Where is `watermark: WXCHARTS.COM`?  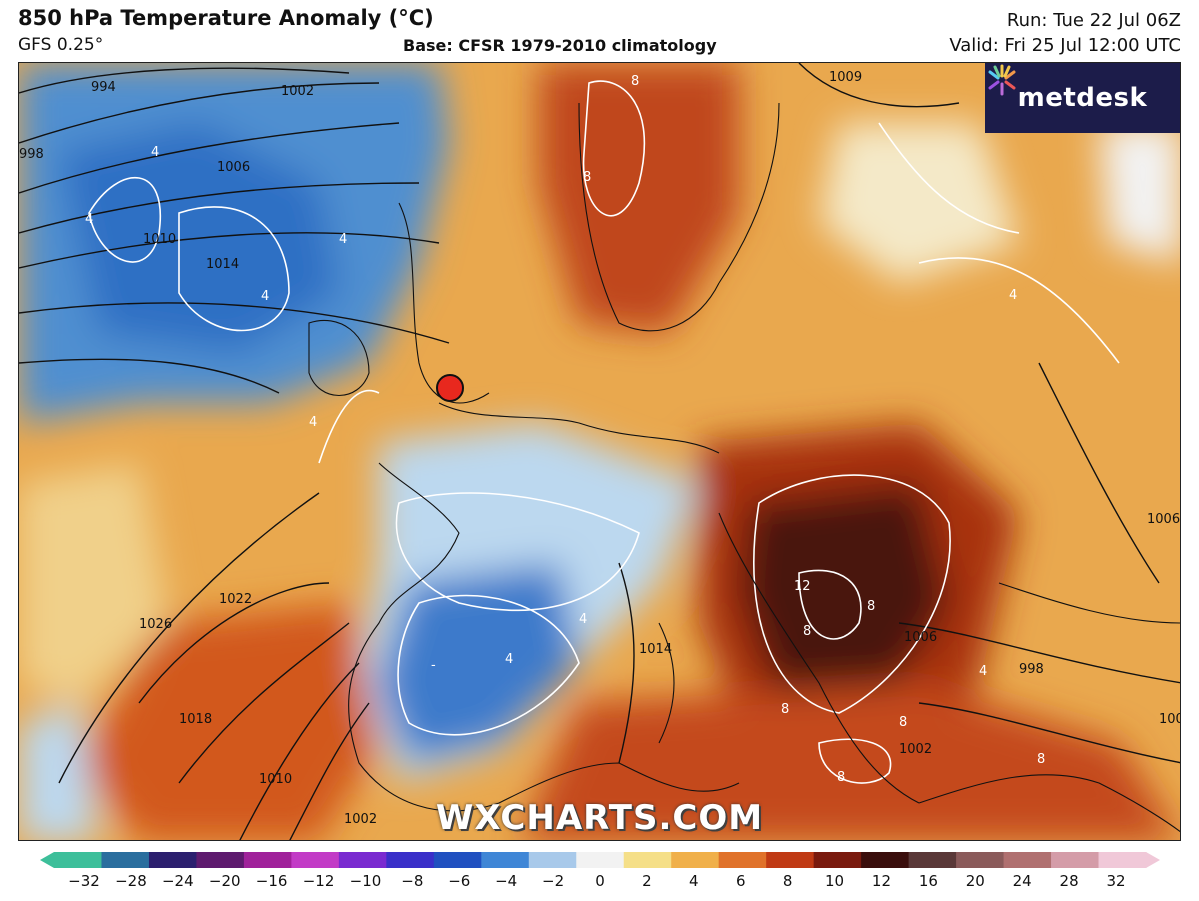 watermark: WXCHARTS.COM is located at coordinates (599, 818).